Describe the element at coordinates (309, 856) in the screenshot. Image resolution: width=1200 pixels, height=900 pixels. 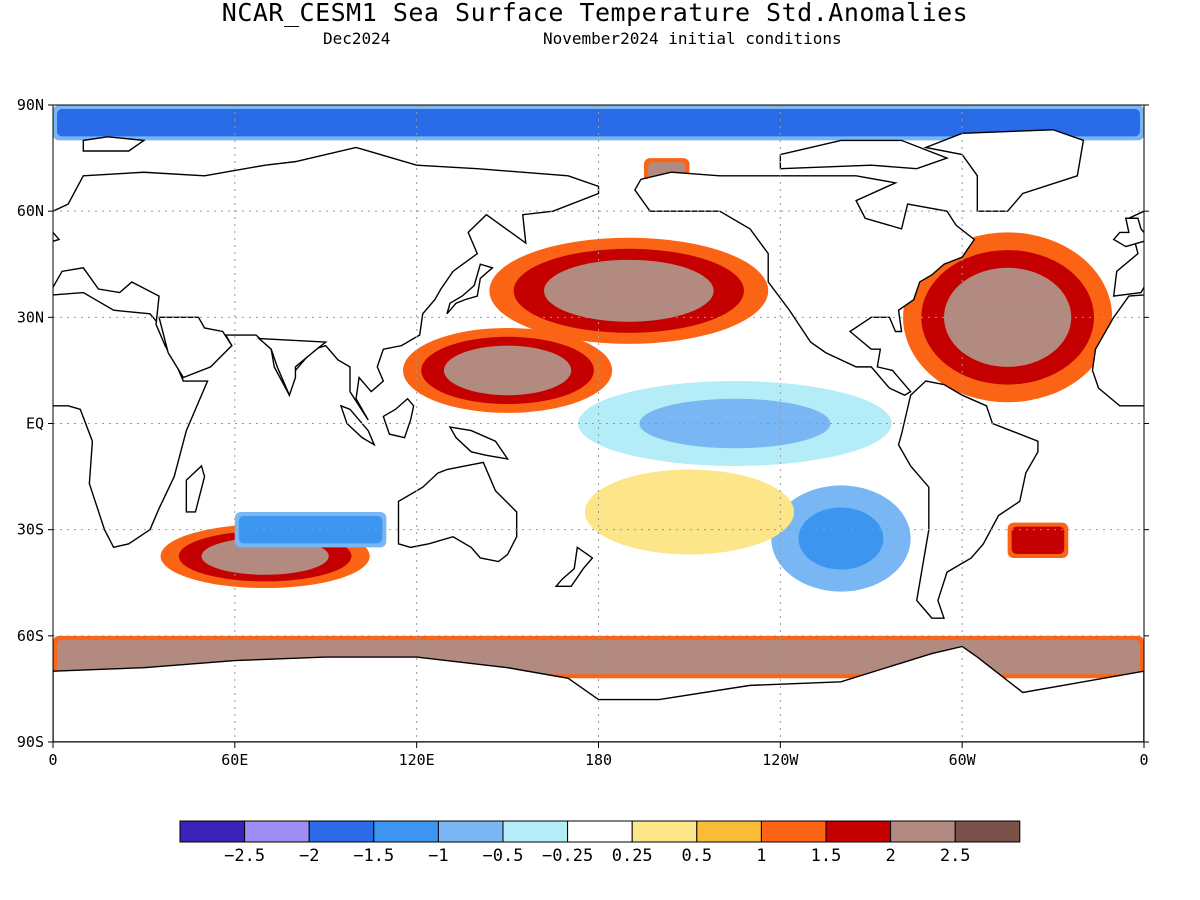
I see `colorbar-label: −2` at that location.